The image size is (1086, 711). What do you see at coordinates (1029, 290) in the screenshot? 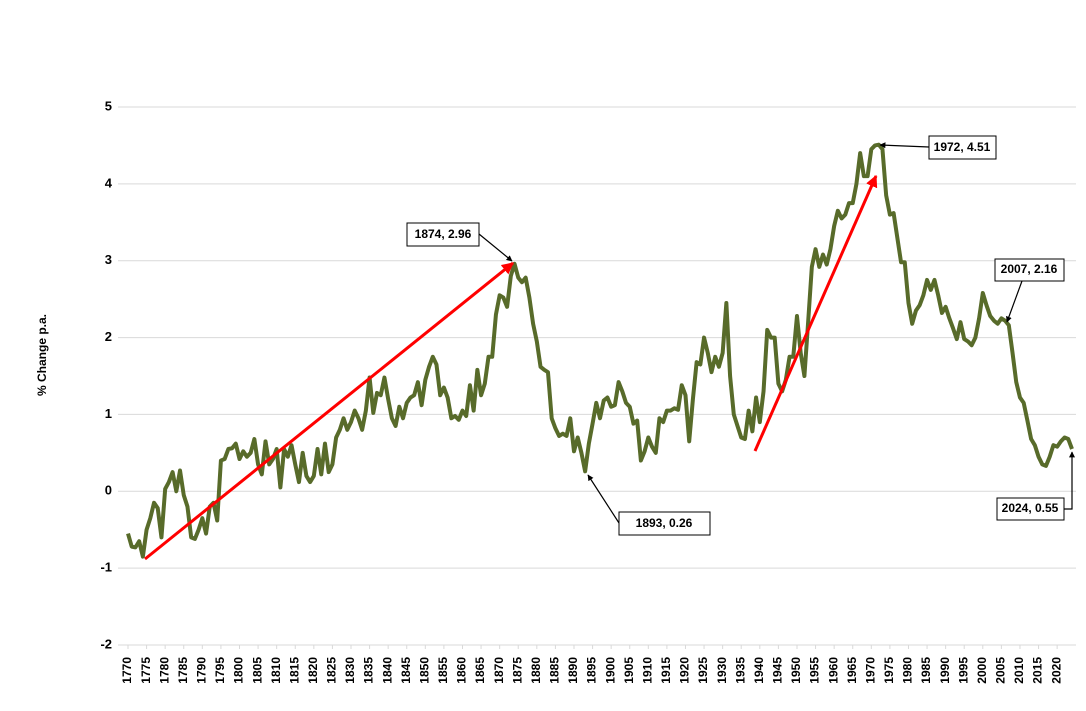
I see `callout: 2007, 2.16` at bounding box center [1029, 290].